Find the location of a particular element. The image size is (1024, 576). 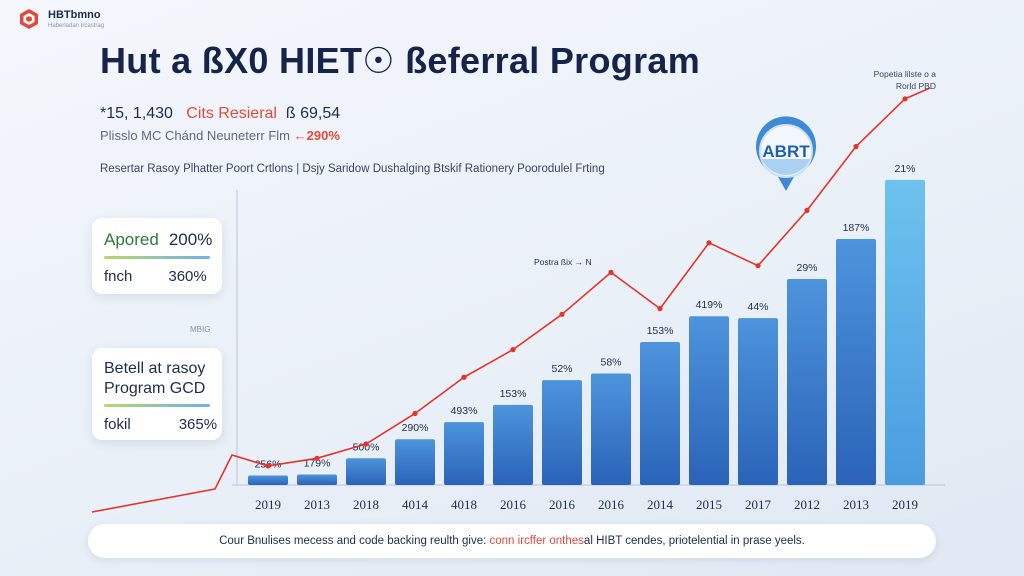

stat-value-fnch: 360% is located at coordinates (187, 276).